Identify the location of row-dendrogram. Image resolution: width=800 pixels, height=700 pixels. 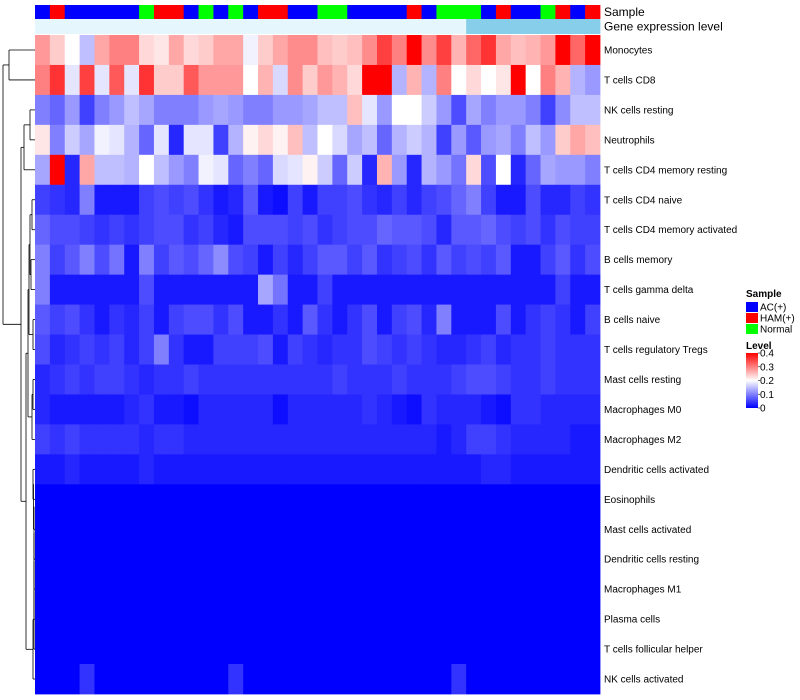
(18, 364).